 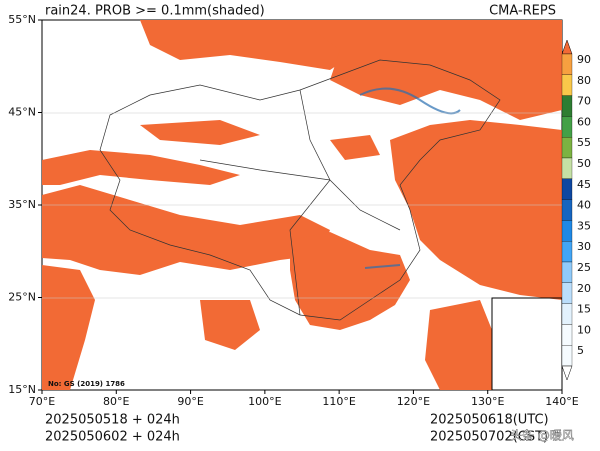 What do you see at coordinates (584, 205) in the screenshot?
I see `colorbar-label: 40` at bounding box center [584, 205].